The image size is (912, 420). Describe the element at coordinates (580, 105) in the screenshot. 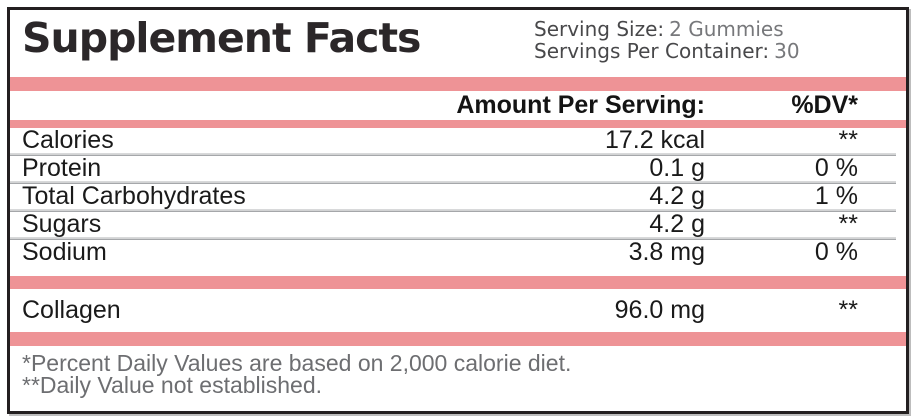

I see `amount-column-header: Amount Per Serving:` at that location.